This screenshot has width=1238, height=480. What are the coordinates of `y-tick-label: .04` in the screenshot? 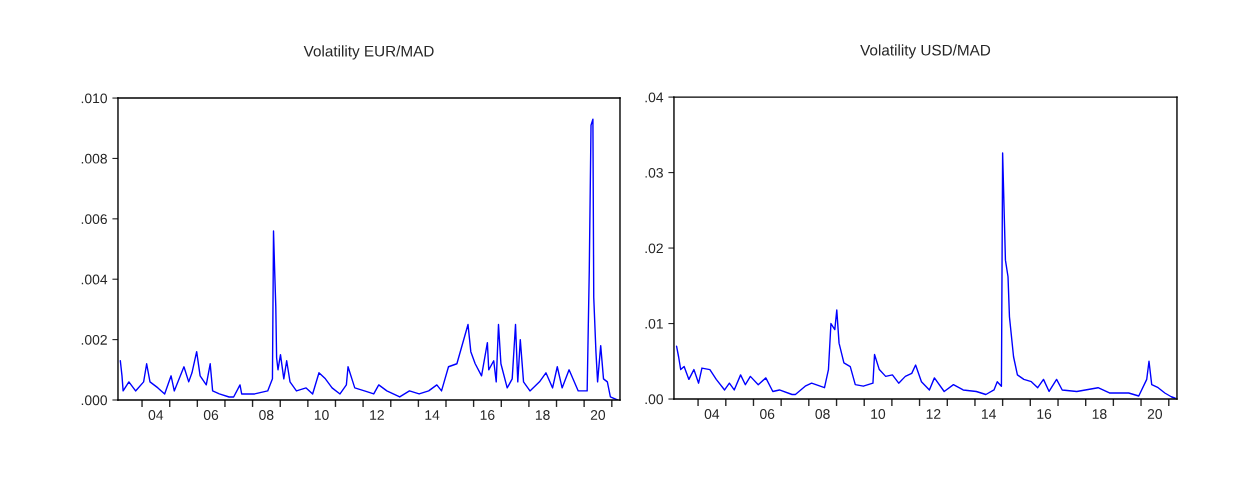 It's located at (654, 97).